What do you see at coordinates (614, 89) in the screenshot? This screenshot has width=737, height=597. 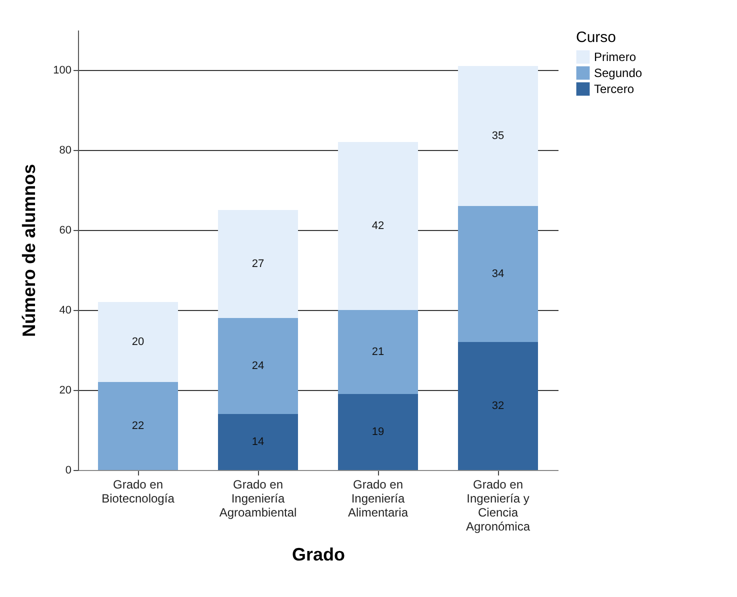 I see `legend-label: Tercero` at bounding box center [614, 89].